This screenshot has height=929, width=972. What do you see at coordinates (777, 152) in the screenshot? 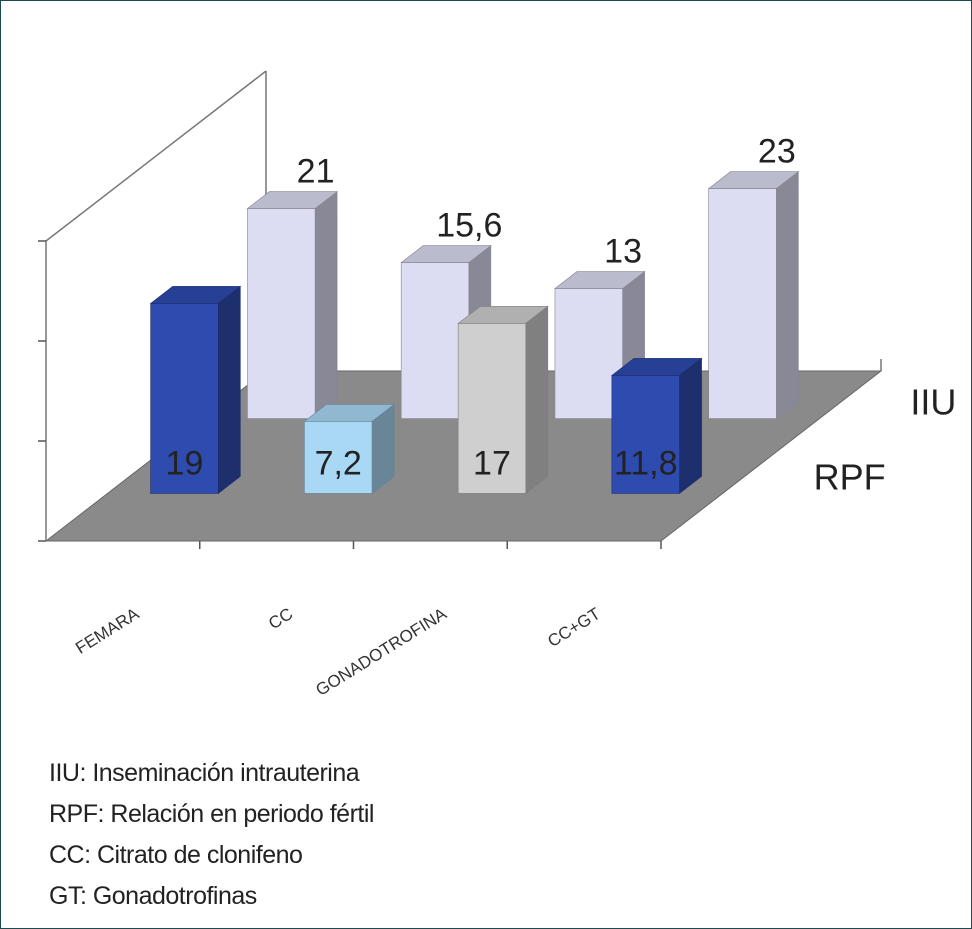
I see `value-label: 23` at bounding box center [777, 152].